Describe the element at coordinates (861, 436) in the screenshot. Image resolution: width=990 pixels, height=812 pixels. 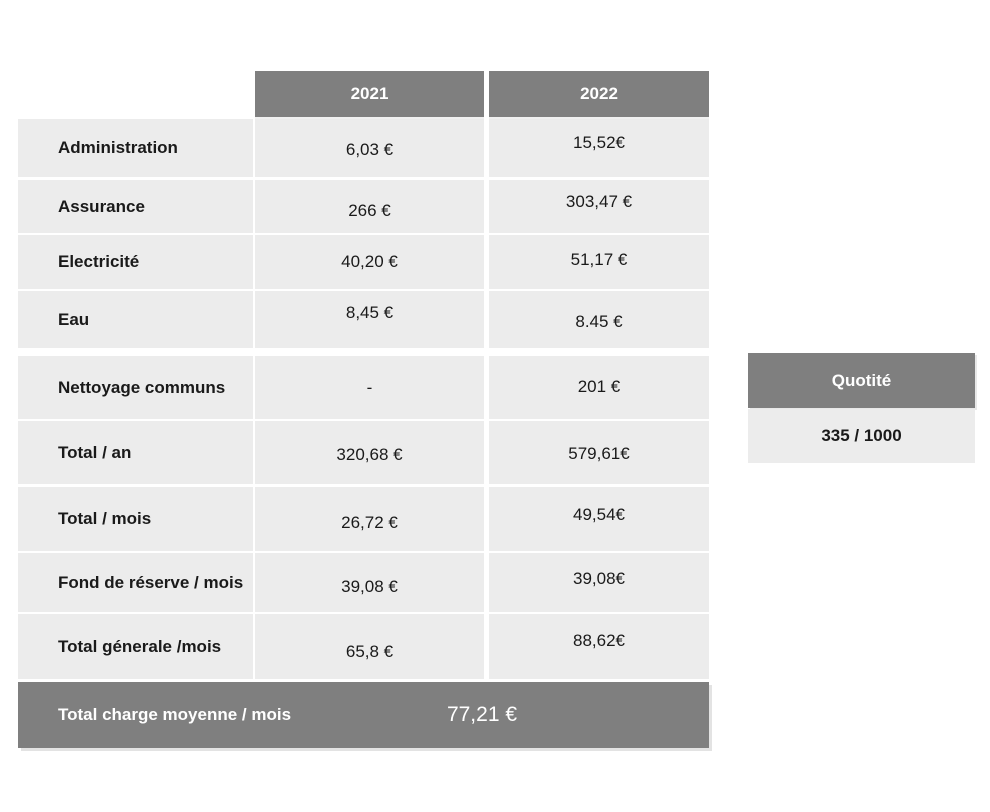
I see `quotite-value: 335 / 1000` at that location.